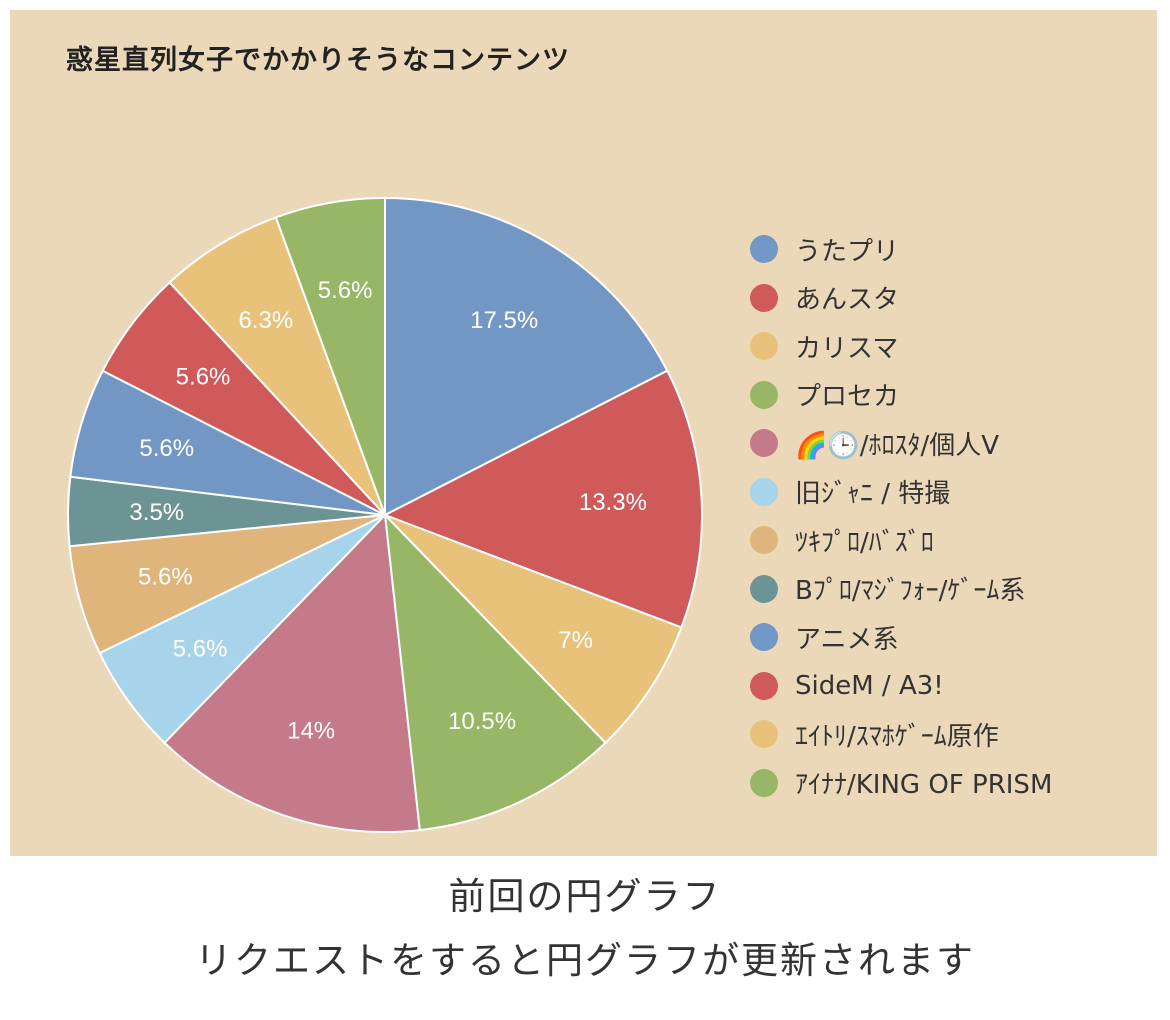 The width and height of the screenshot is (1170, 1020). What do you see at coordinates (311, 730) in the screenshot?
I see `slice-value-label-5: 14%` at bounding box center [311, 730].